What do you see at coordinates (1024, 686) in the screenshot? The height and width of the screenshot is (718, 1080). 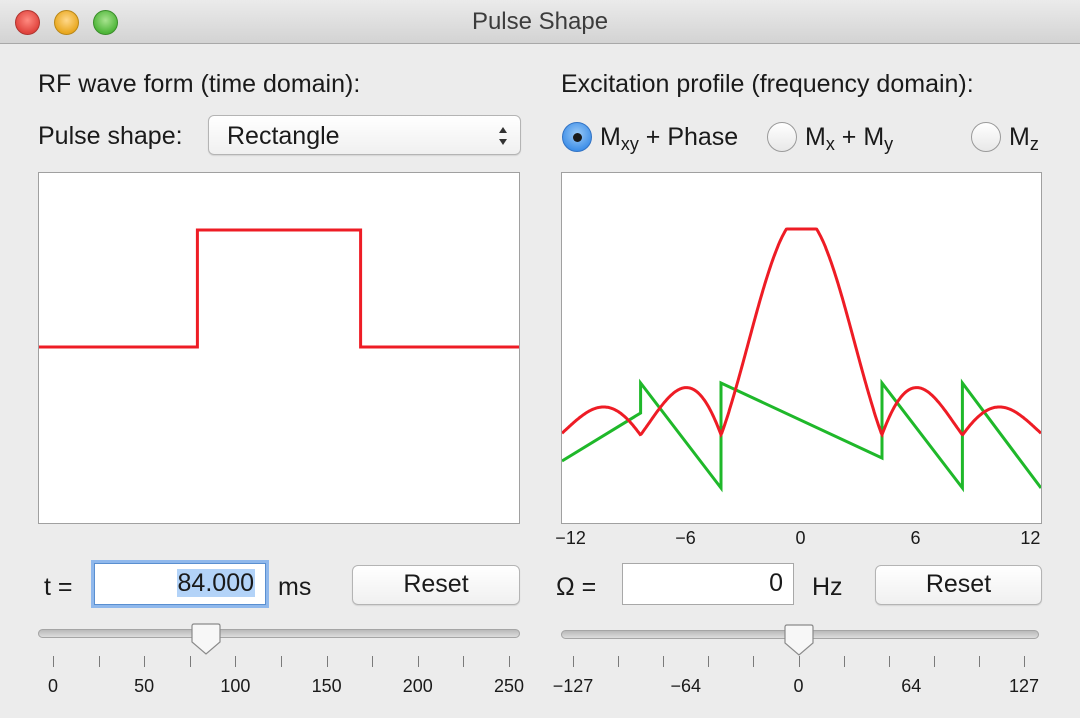 I see `slider-tick-label: 127` at bounding box center [1024, 686].